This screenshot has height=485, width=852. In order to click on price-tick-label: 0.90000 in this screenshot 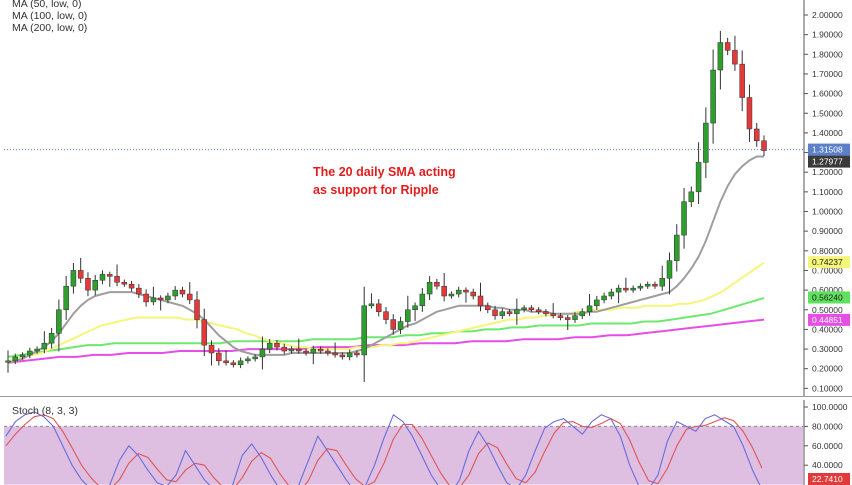, I will do `click(827, 231)`.